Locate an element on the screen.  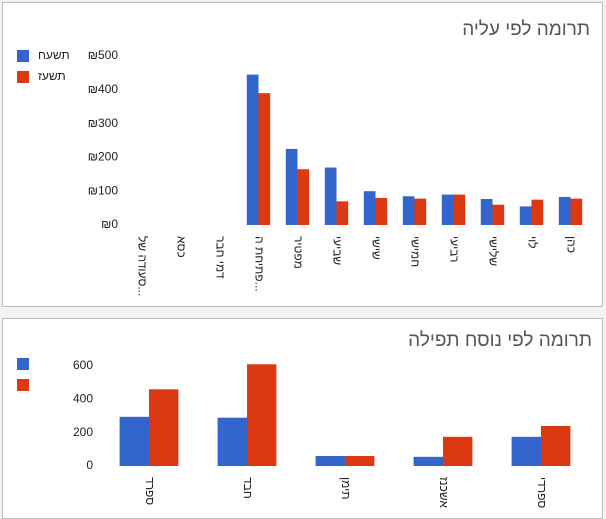
y-tick-label: ₪200 is located at coordinates (103, 157).